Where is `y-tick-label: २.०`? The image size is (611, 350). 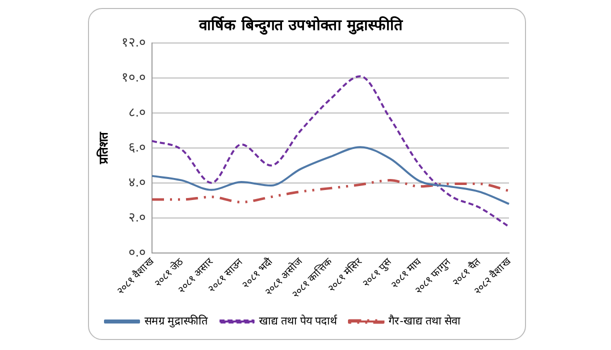
y-tick-label: २.० is located at coordinates (137, 216).